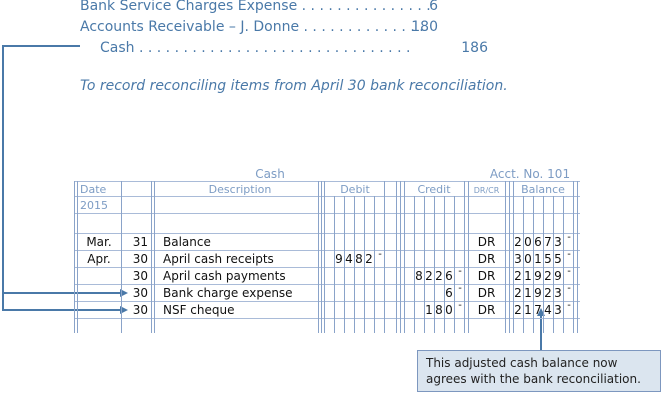 The height and width of the screenshot is (400, 668). What do you see at coordinates (93, 189) in the screenshot?
I see `header-date: Date` at bounding box center [93, 189].